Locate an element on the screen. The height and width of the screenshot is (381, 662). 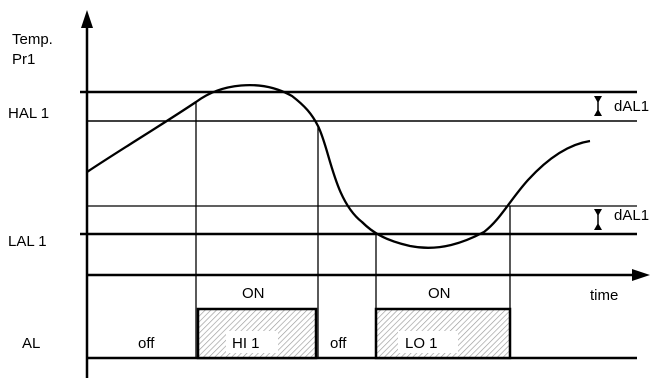
dal-lower-arrow-down-icon is located at coordinates (598, 212).